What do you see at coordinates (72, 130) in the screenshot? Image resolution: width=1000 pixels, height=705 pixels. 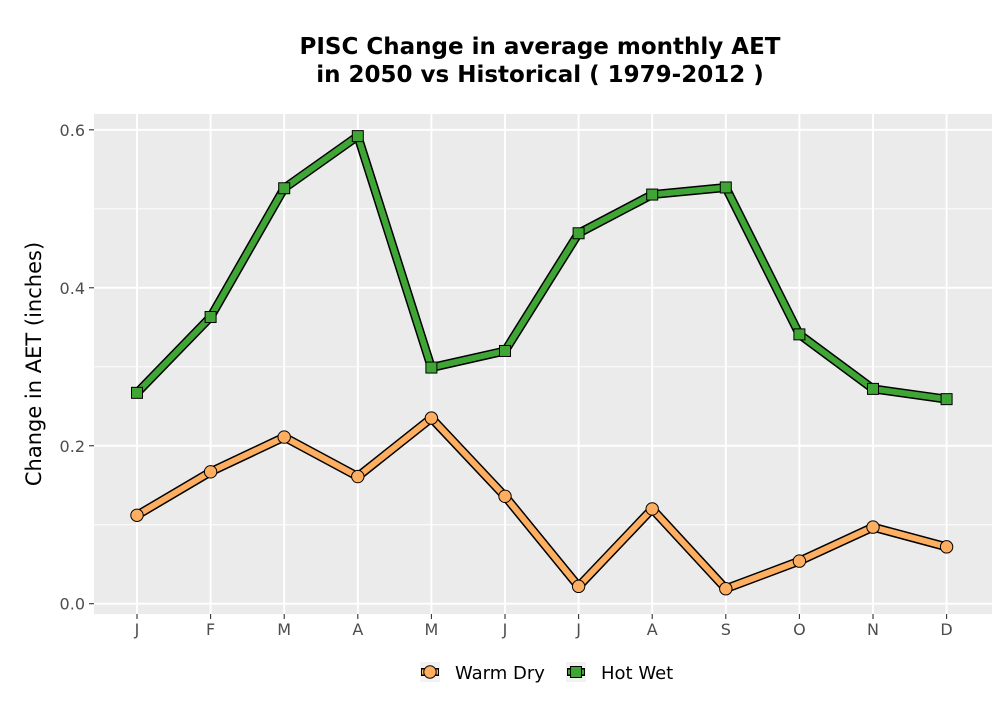 I see `y-tick-label: 0.6` at bounding box center [72, 130].